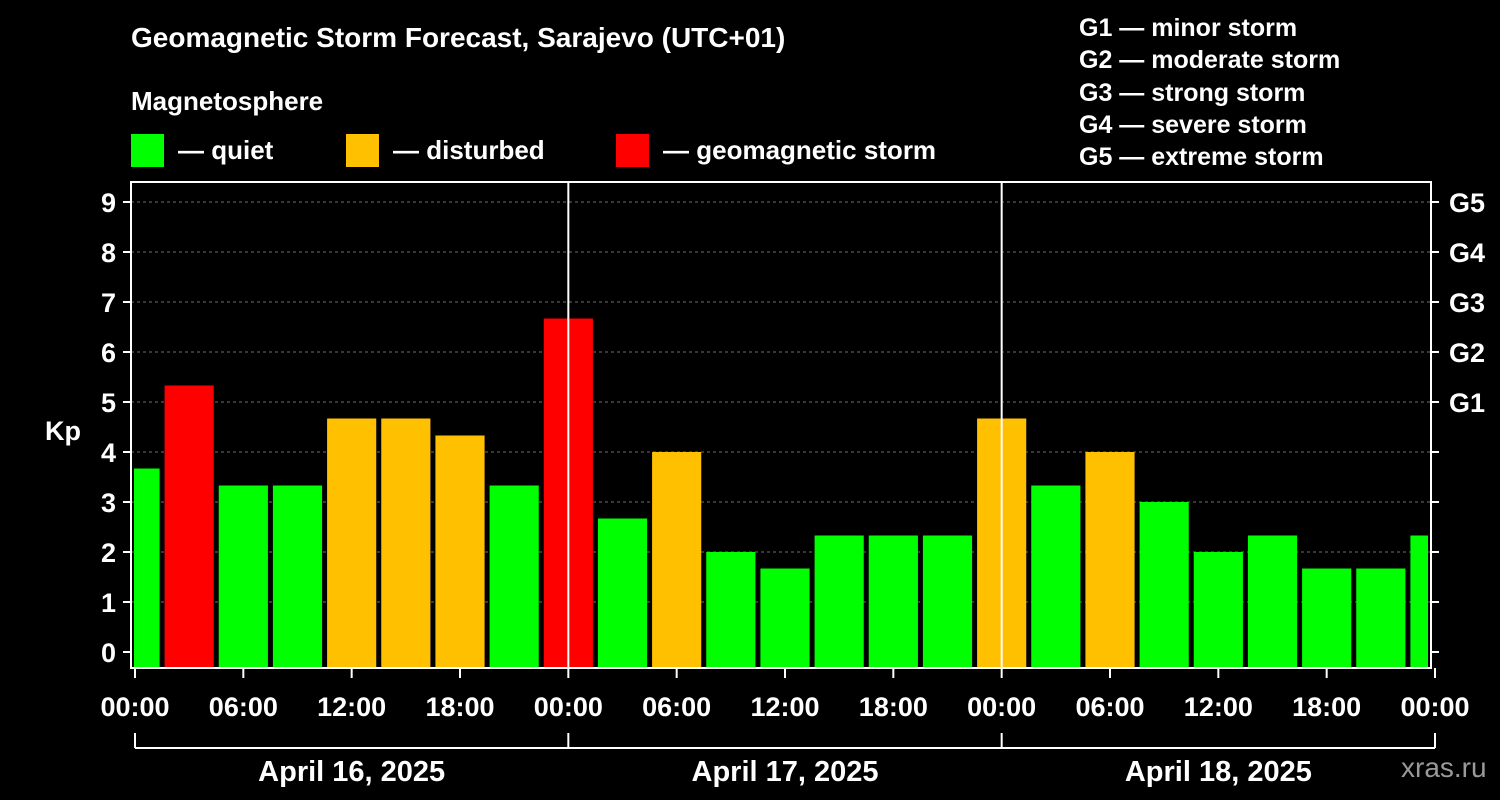 Image resolution: width=1500 pixels, height=800 pixels. Describe the element at coordinates (1444, 767) in the screenshot. I see `watermark: xras.ru` at that location.